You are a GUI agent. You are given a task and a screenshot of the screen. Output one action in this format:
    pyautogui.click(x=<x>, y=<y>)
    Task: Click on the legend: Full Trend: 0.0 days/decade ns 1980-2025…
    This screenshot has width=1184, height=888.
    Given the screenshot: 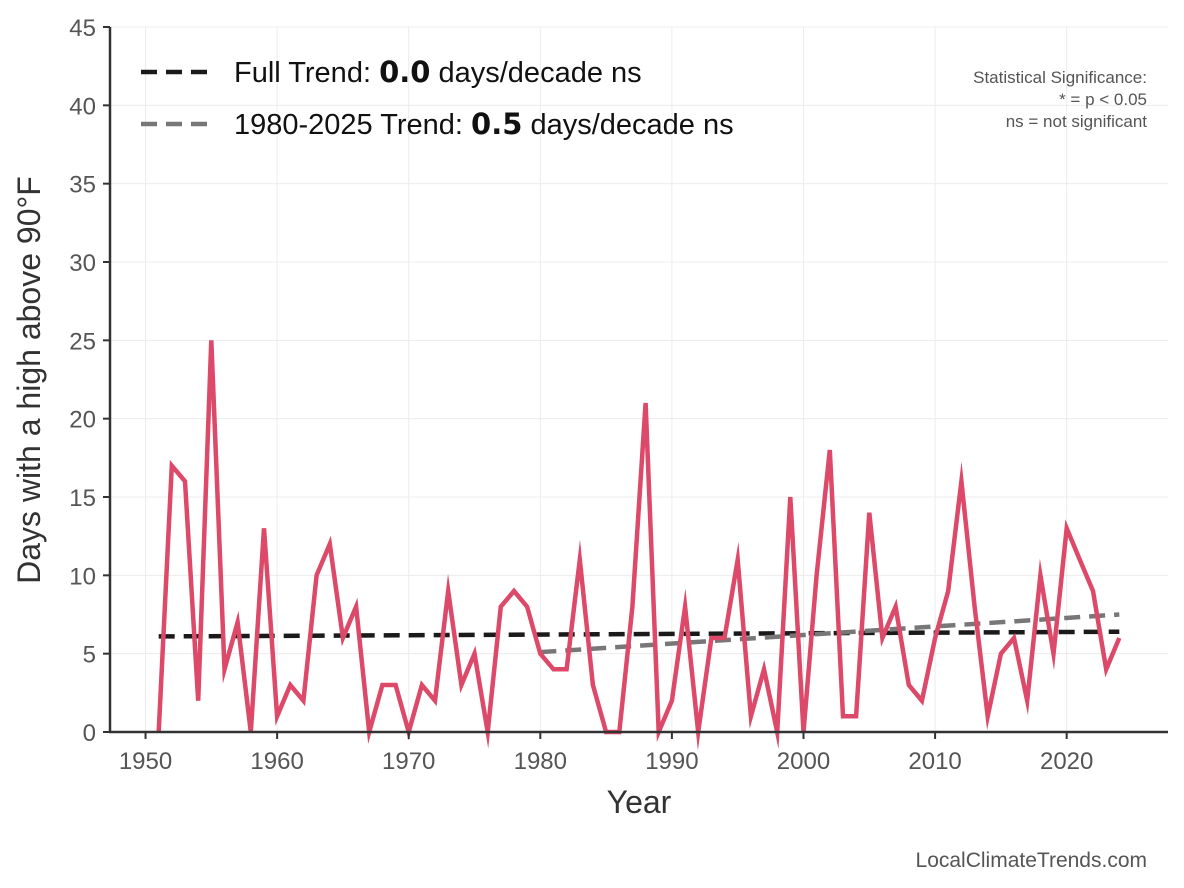 What is the action you would take?
    pyautogui.click(x=437, y=98)
    